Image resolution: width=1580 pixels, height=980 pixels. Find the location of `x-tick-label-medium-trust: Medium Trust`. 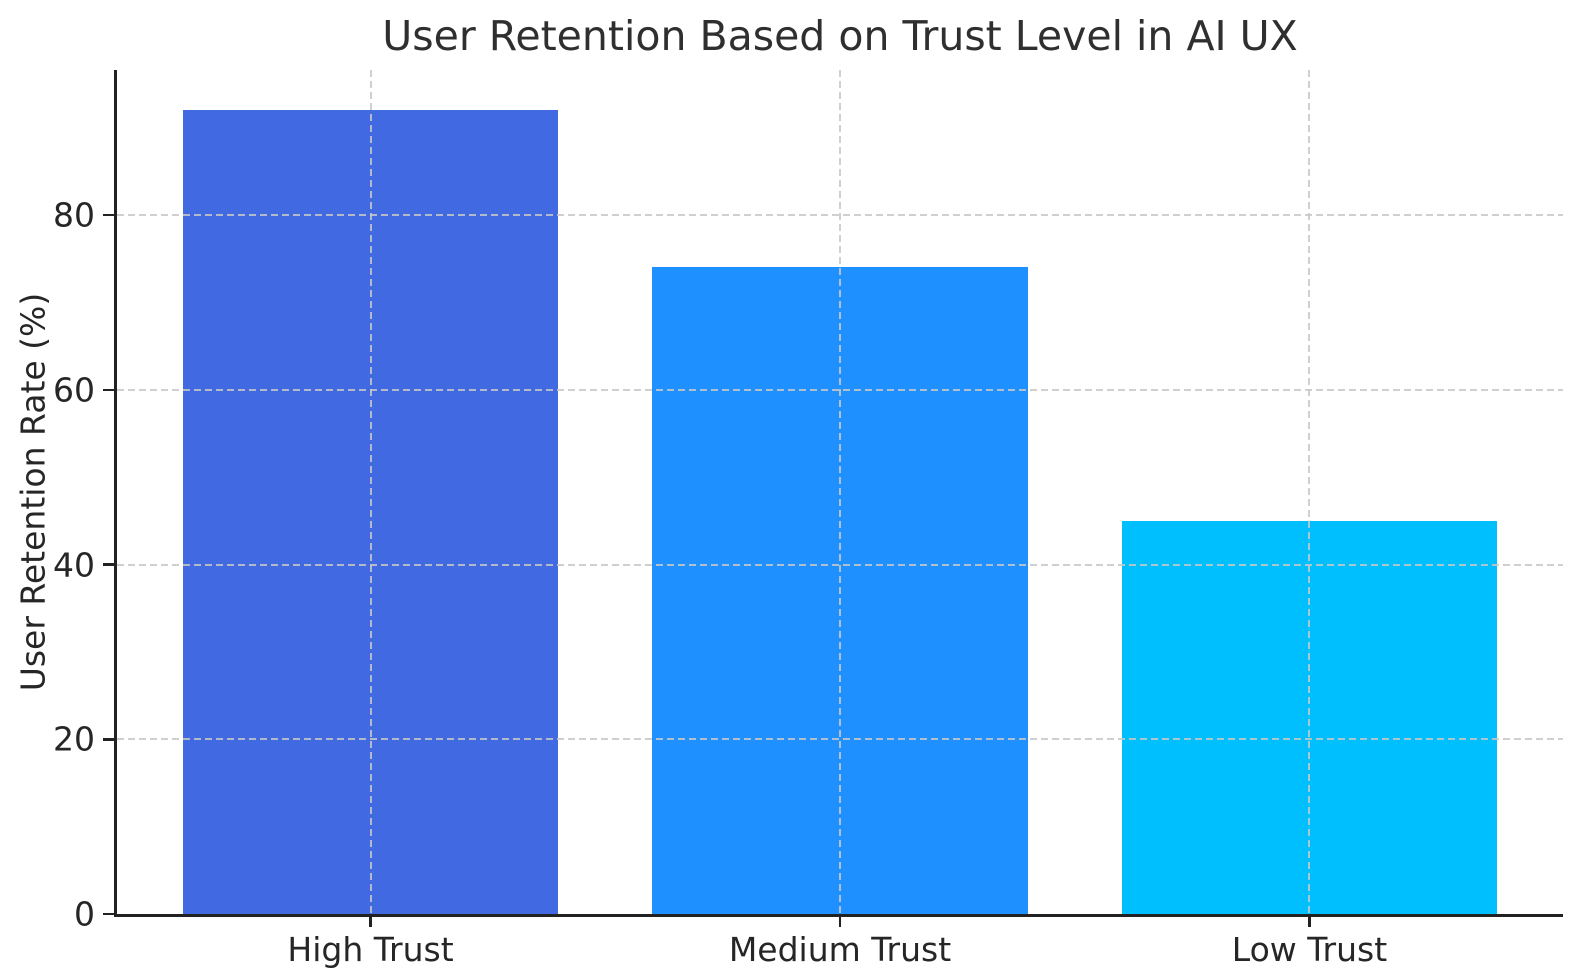

x-tick-label-medium-trust: Medium Trust is located at coordinates (840, 949).